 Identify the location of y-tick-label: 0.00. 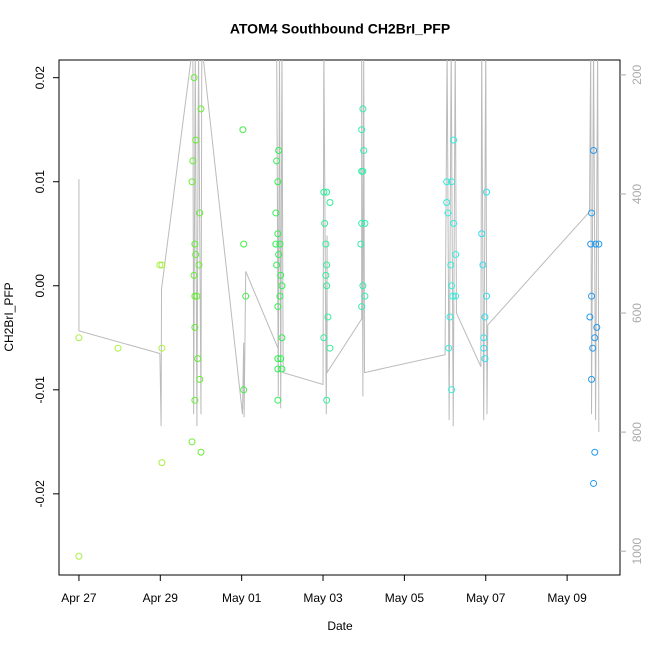
(40, 286).